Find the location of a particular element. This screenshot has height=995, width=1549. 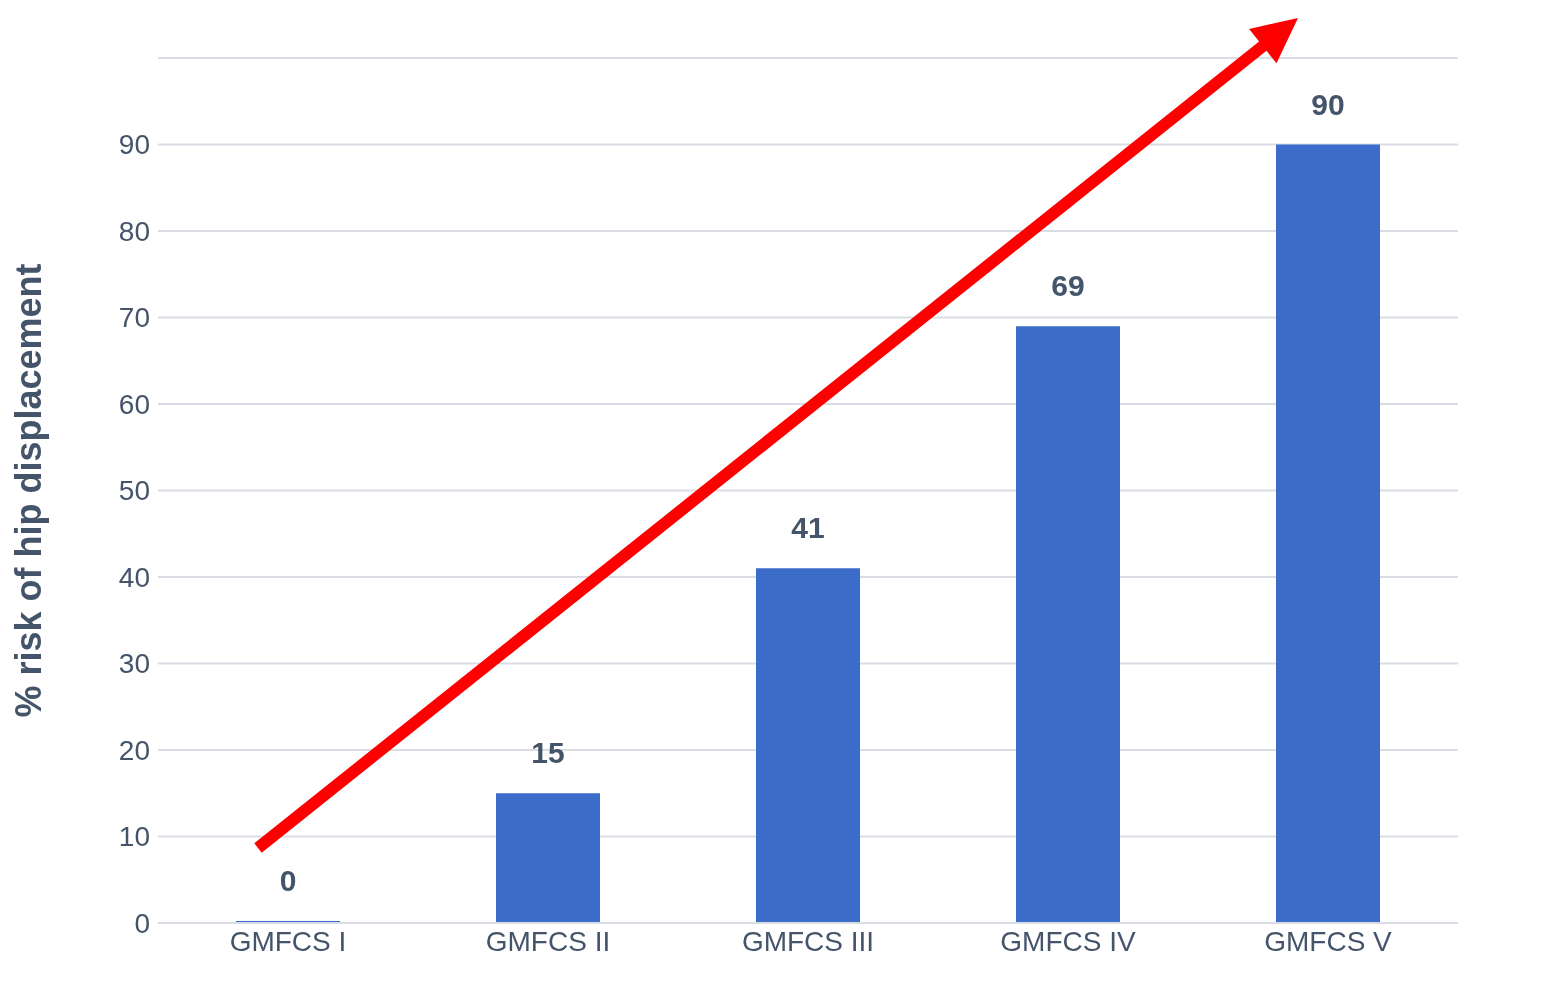

data-label: 90 is located at coordinates (1328, 104).